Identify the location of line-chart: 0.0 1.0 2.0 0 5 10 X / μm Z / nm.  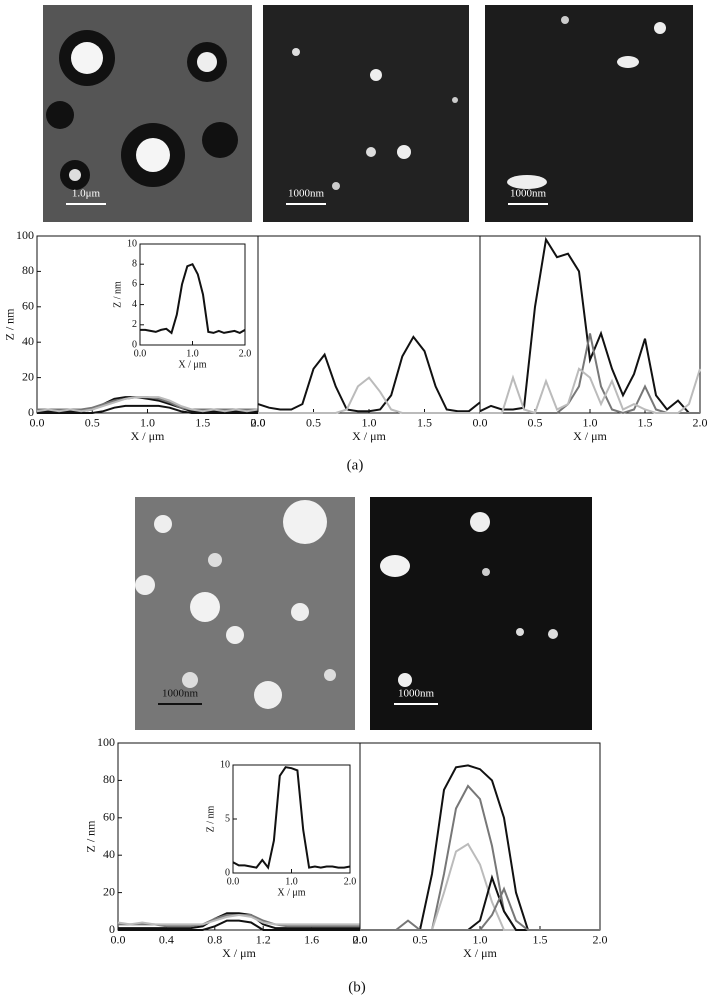
(280, 828).